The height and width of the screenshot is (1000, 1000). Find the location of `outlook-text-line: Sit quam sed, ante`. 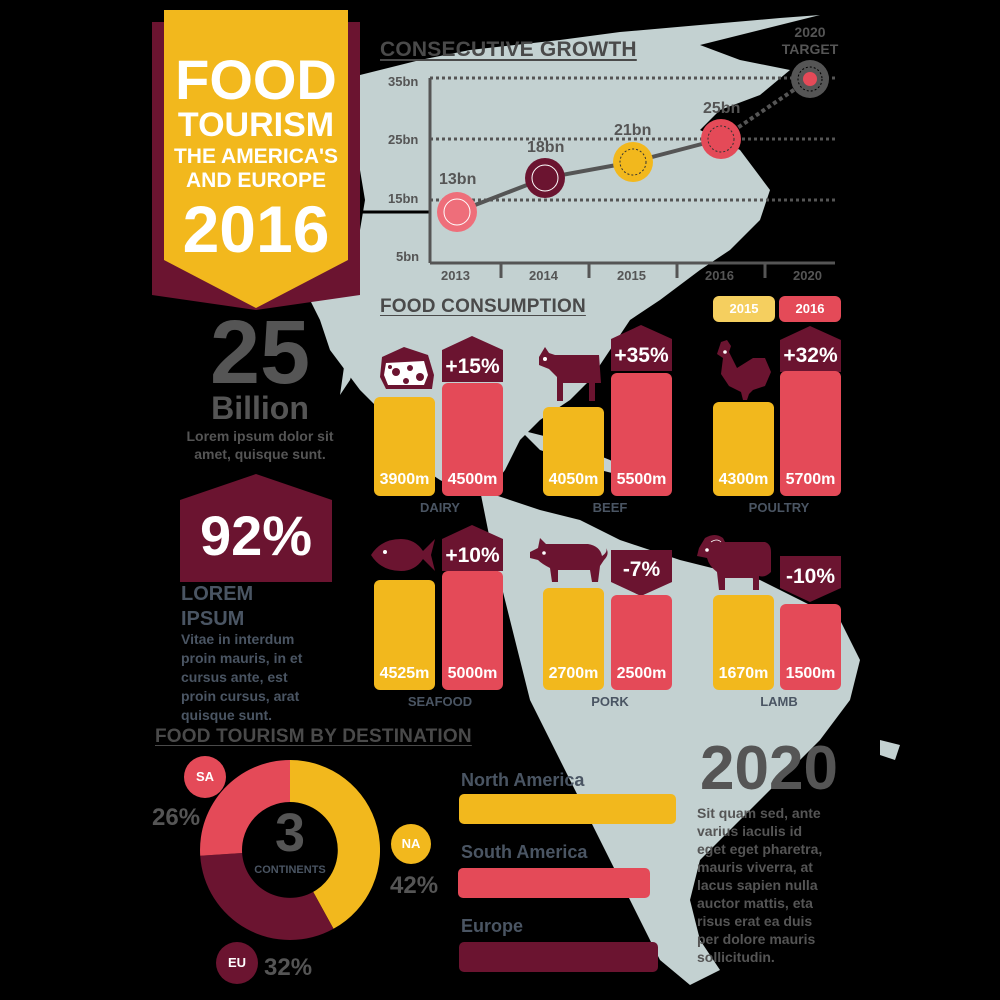

outlook-text-line: Sit quam sed, ante is located at coordinates (759, 813).